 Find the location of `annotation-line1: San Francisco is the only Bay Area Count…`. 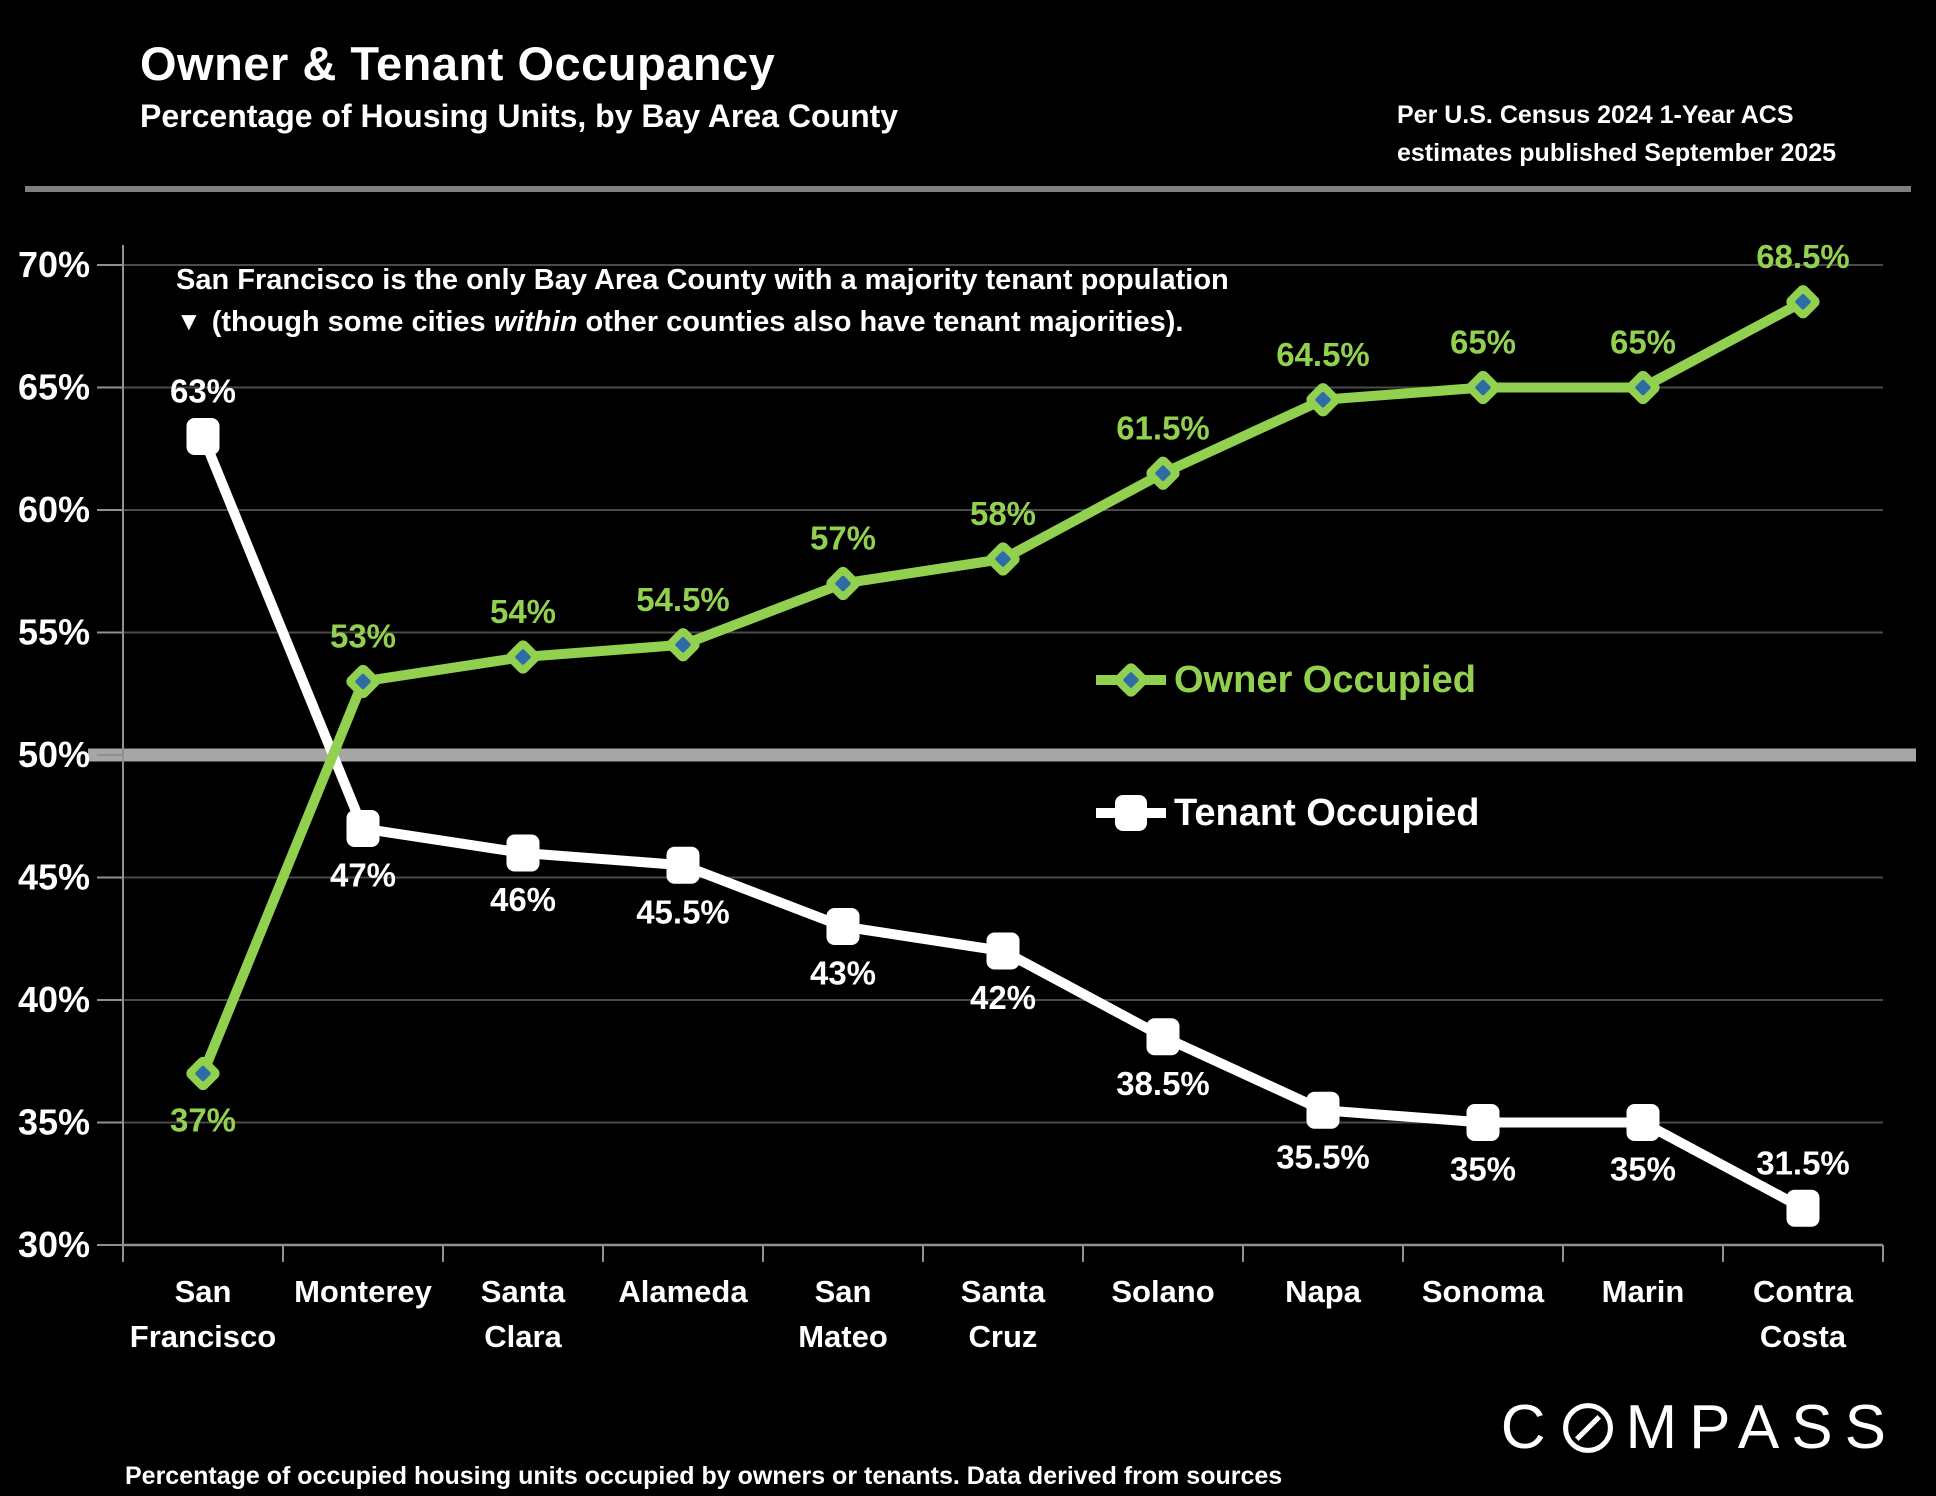

annotation-line1: San Francisco is the only Bay Area Count… is located at coordinates (702, 280).